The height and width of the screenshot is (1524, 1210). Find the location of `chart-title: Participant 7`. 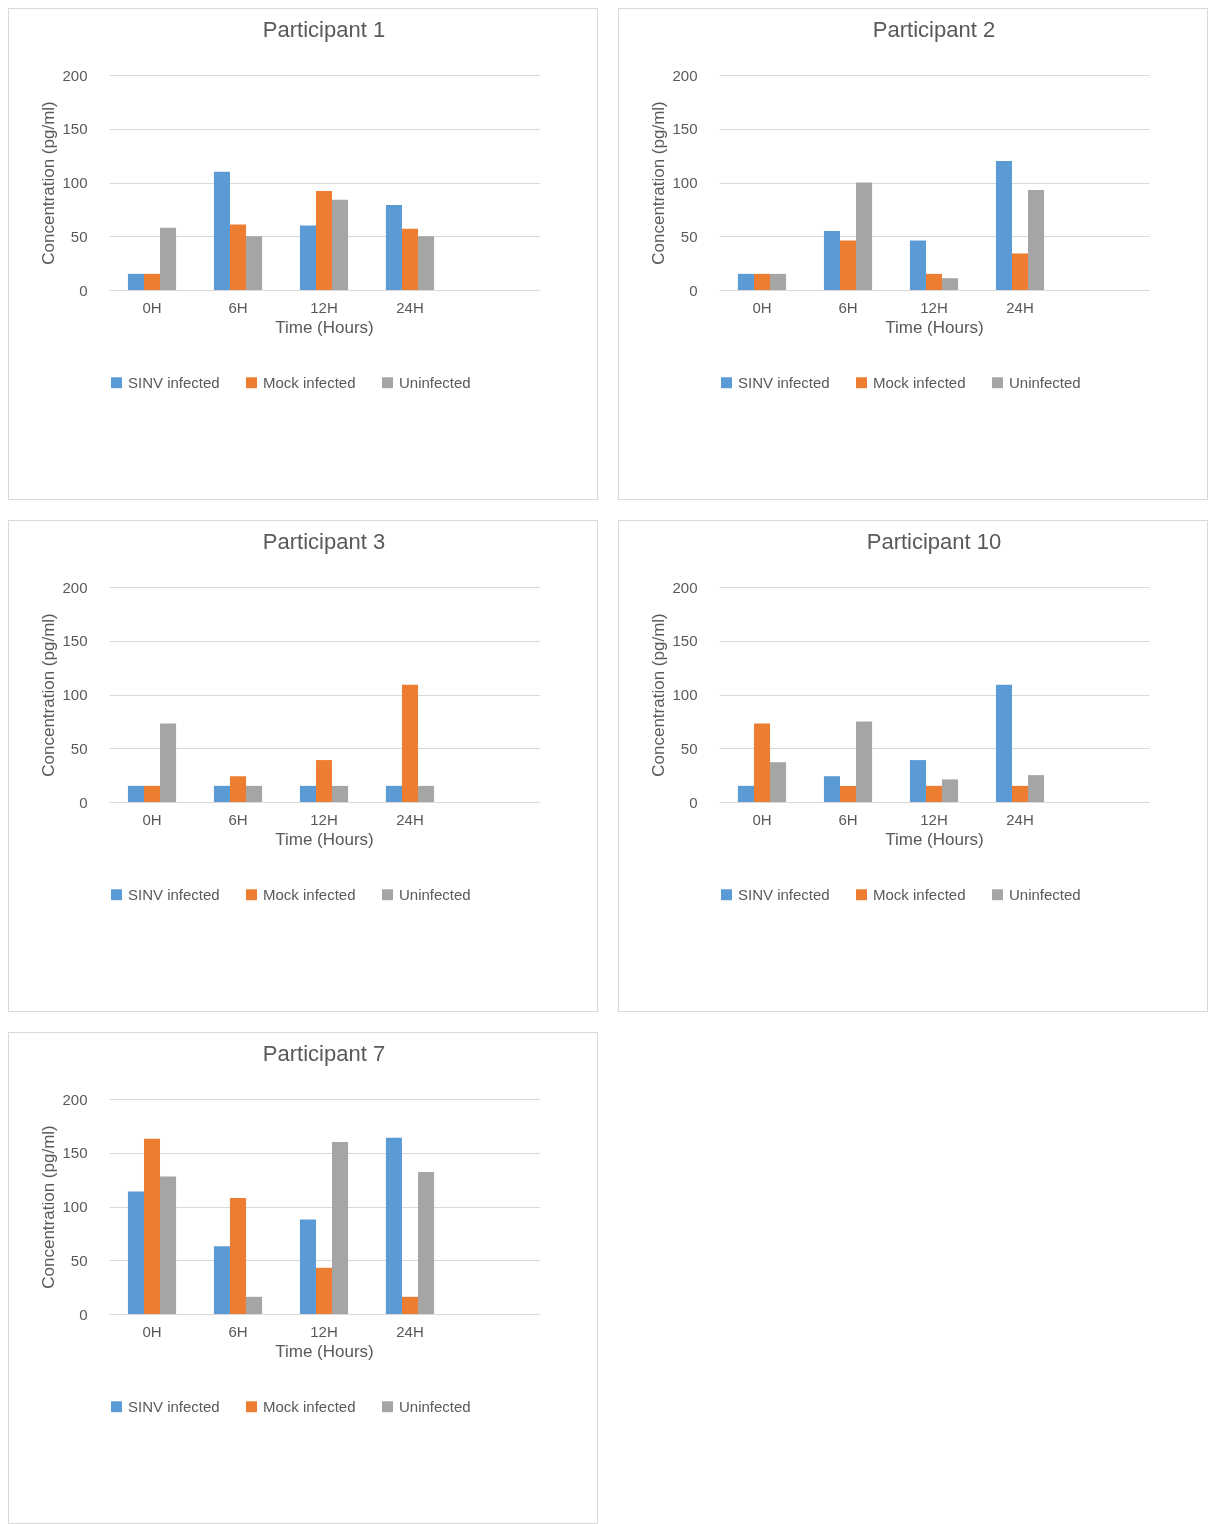

chart-title: Participant 7 is located at coordinates (324, 1053).